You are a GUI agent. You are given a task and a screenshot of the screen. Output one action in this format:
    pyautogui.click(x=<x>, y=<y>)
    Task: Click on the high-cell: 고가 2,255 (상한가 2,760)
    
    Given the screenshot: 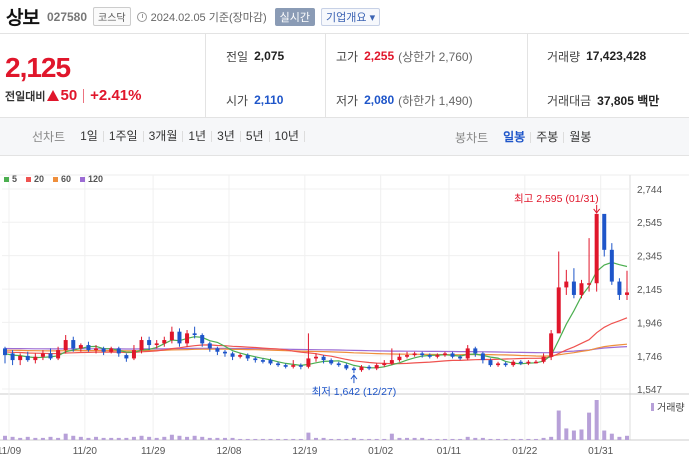 What is the action you would take?
    pyautogui.click(x=404, y=56)
    